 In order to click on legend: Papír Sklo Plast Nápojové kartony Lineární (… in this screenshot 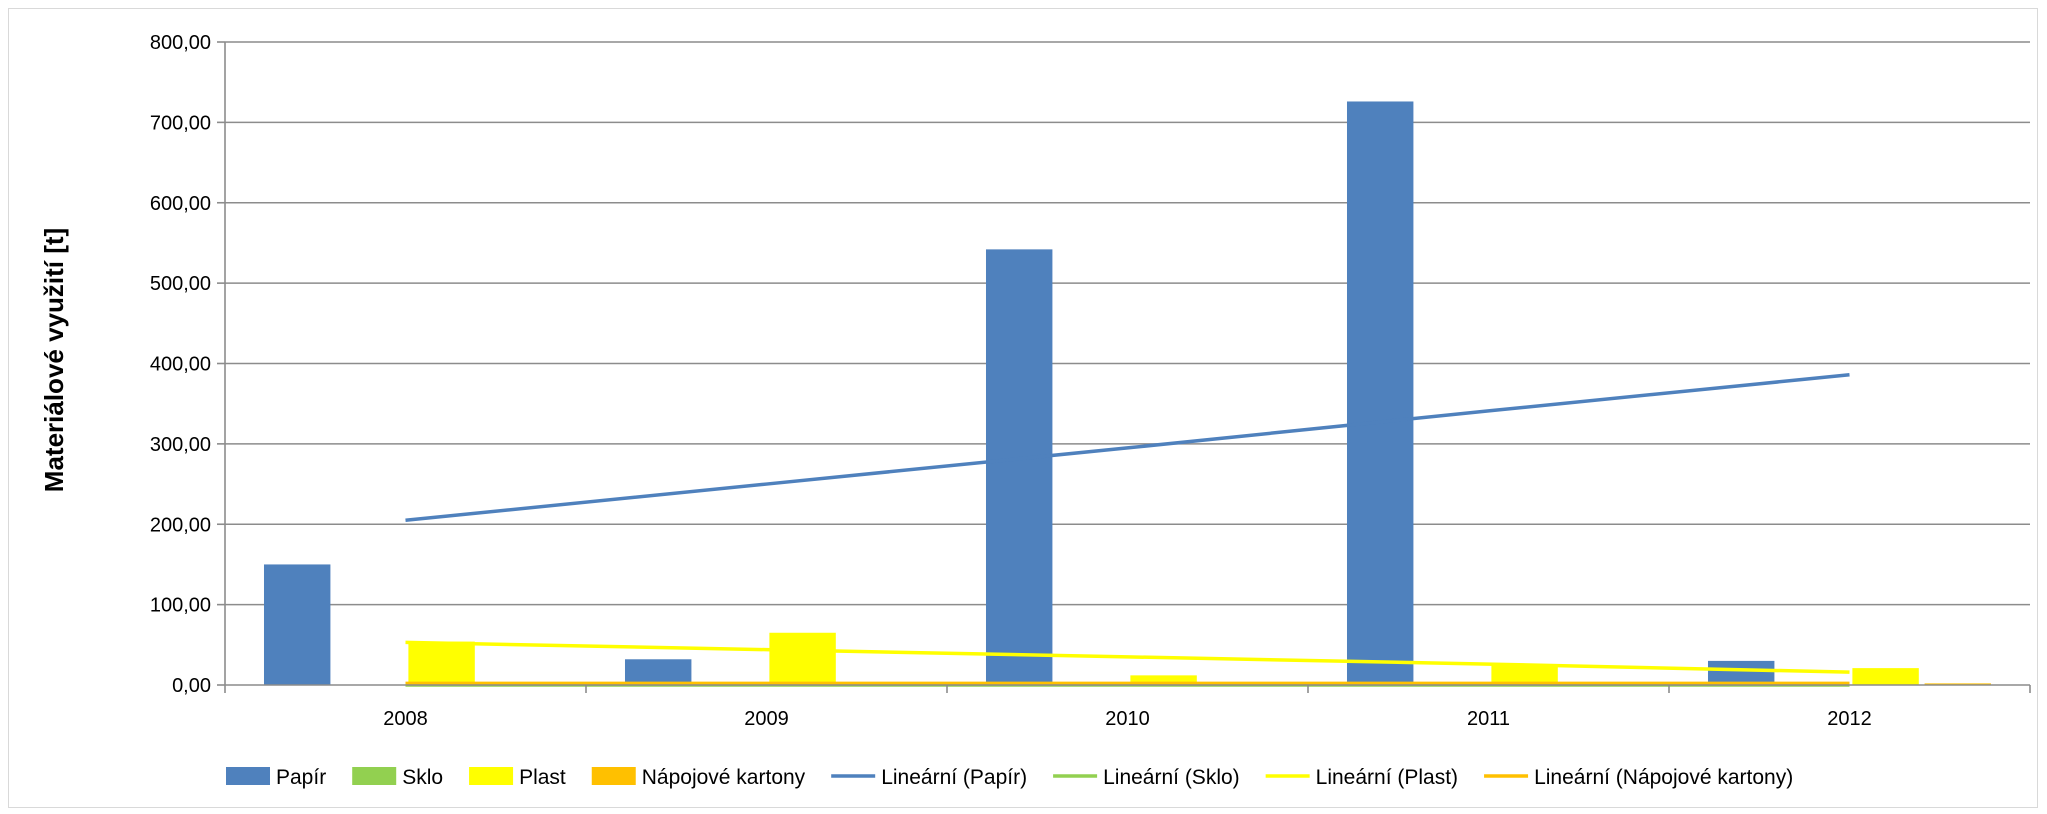, I will do `click(1009, 777)`.